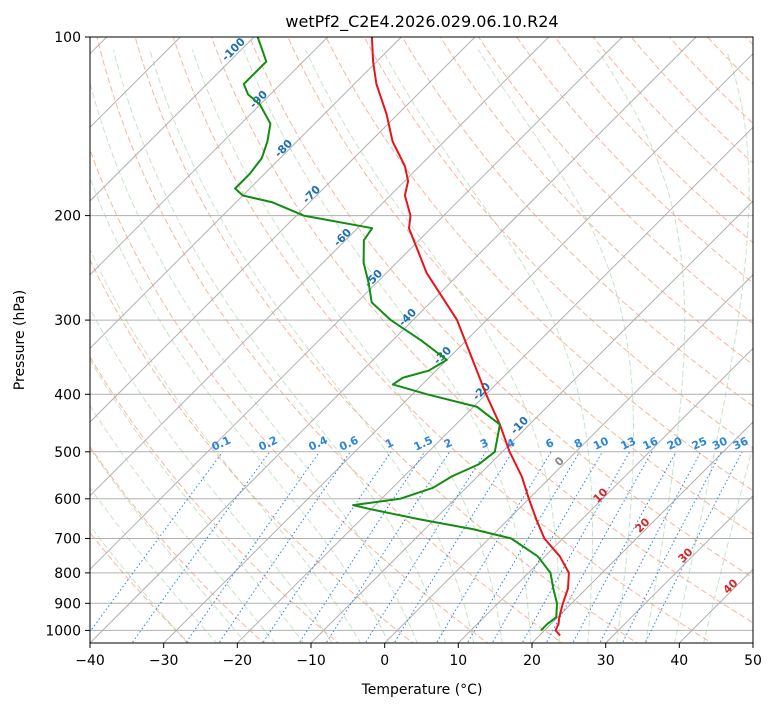 This screenshot has width=775, height=708. What do you see at coordinates (606, 661) in the screenshot?
I see `x-tick-label: 30` at bounding box center [606, 661].